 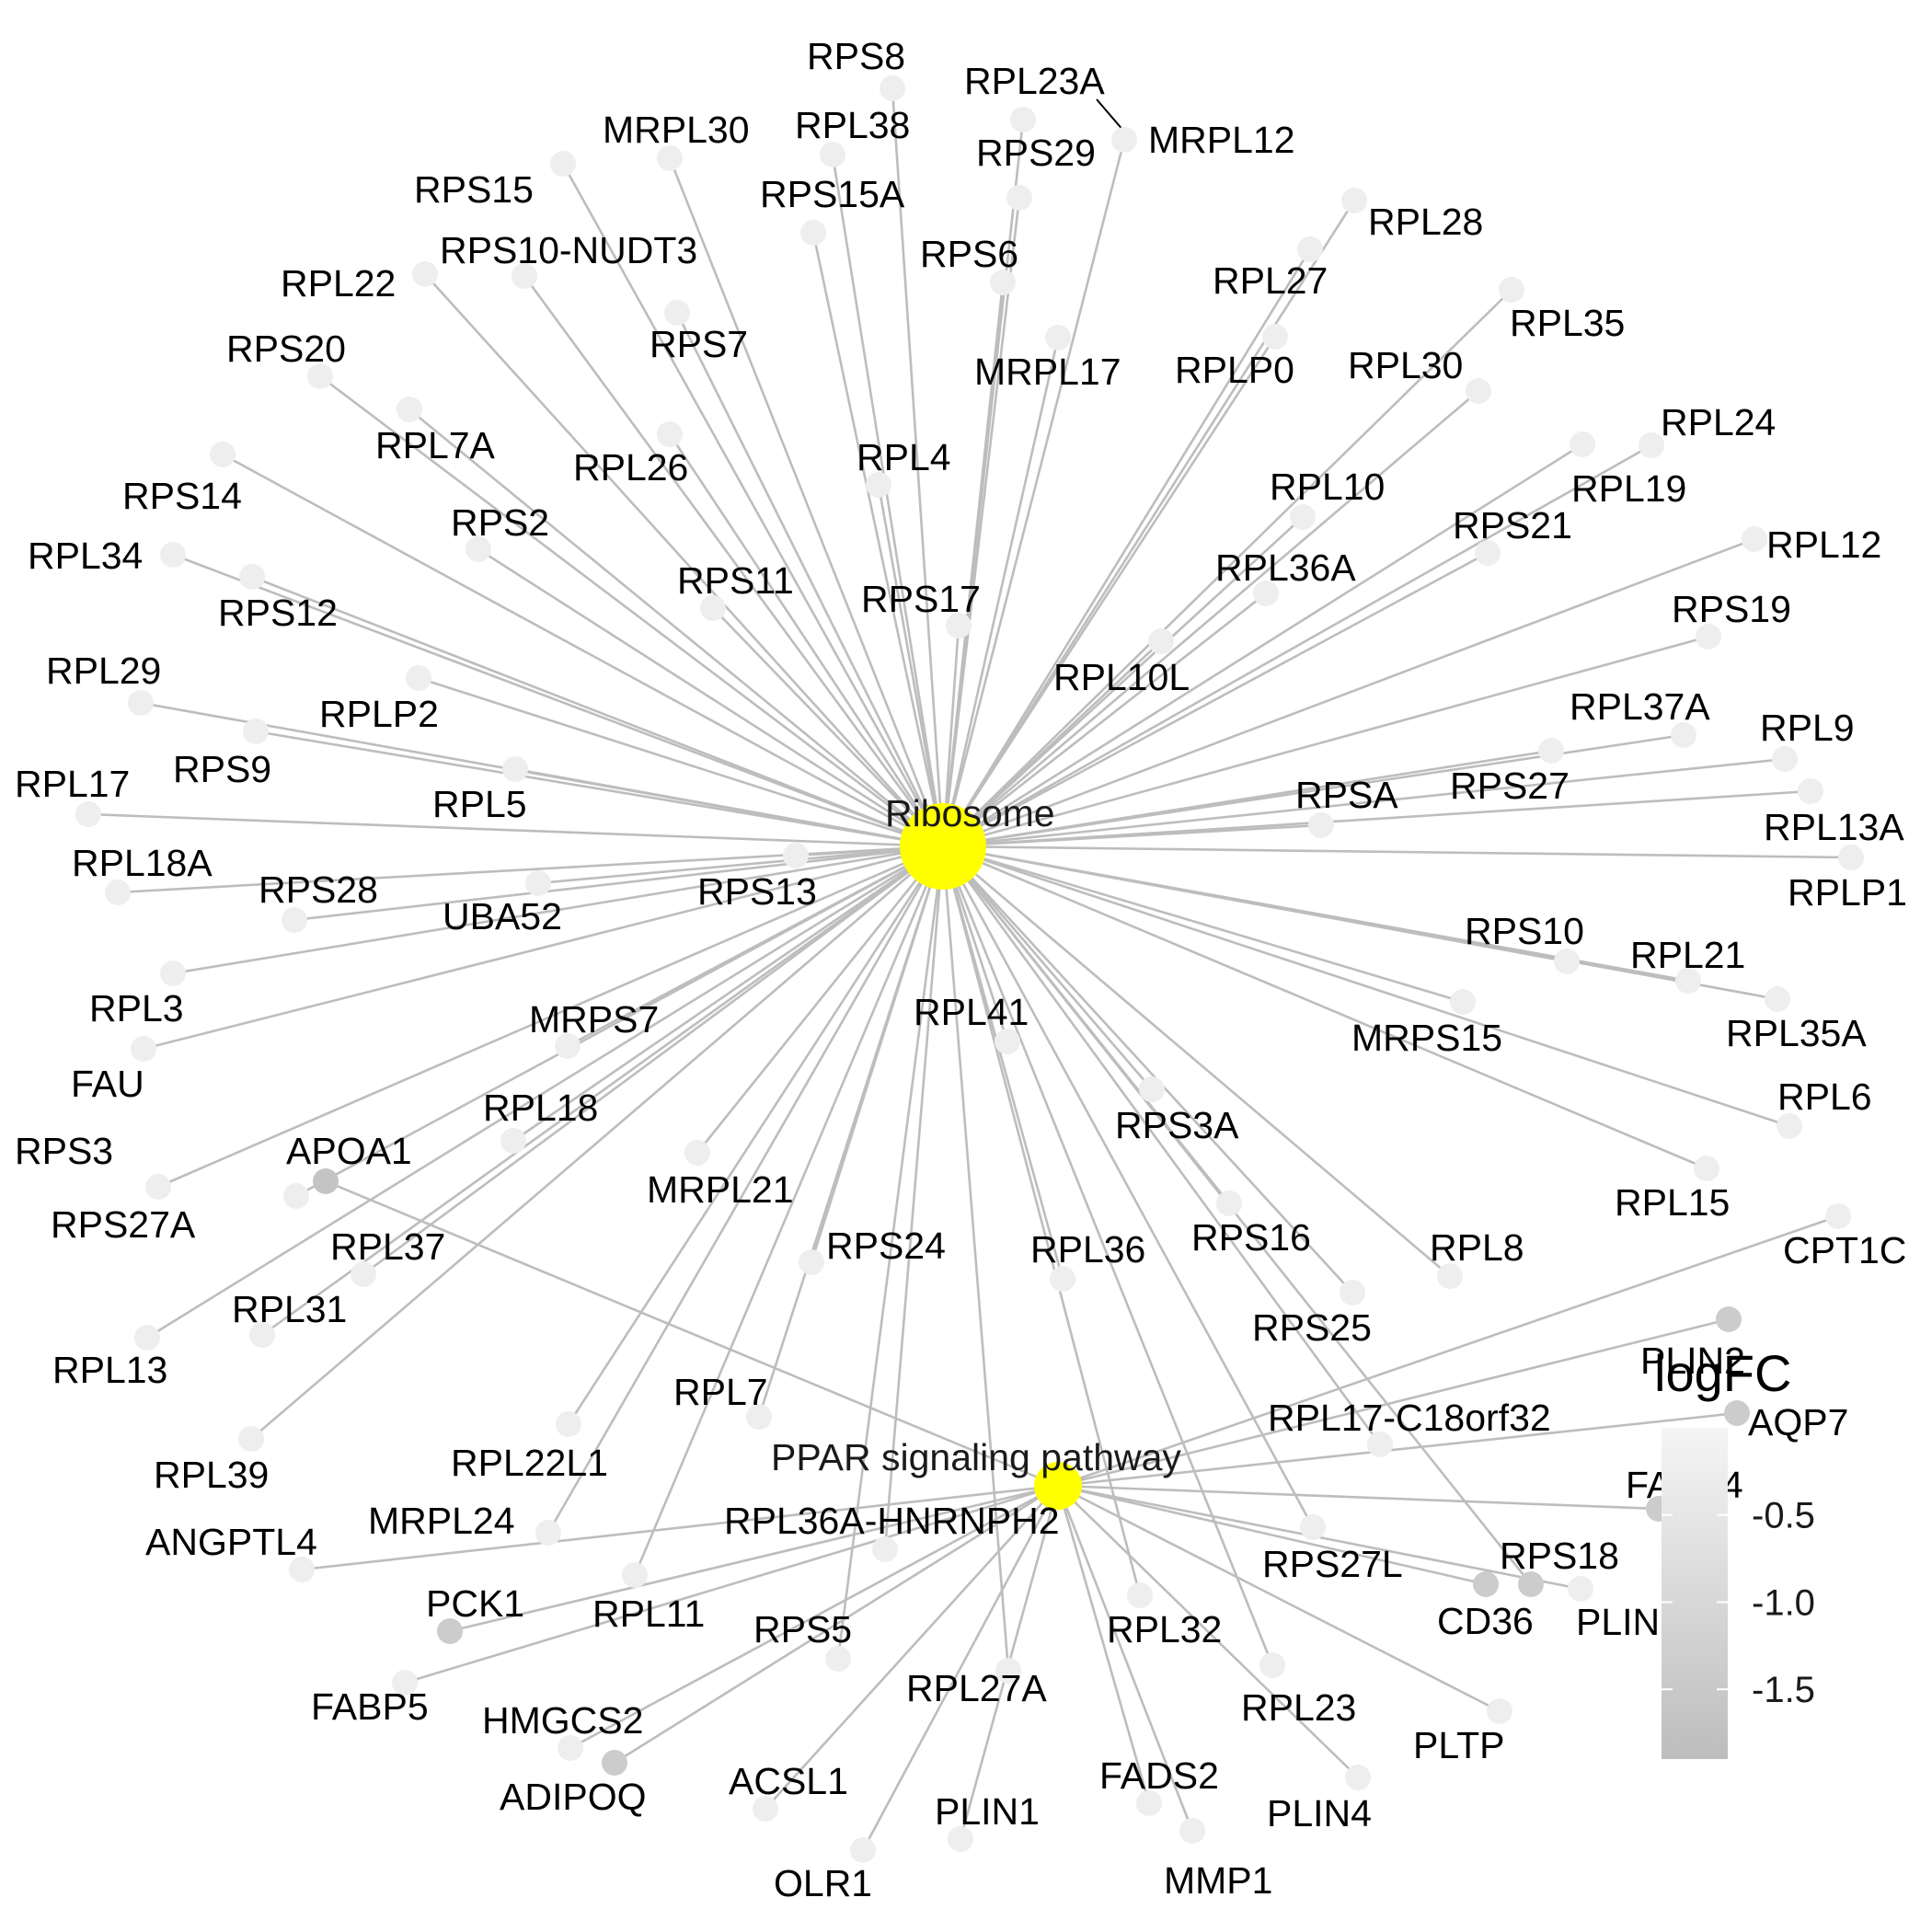 I want to click on gene-label-rpl4: RPL4, so click(x=904, y=457).